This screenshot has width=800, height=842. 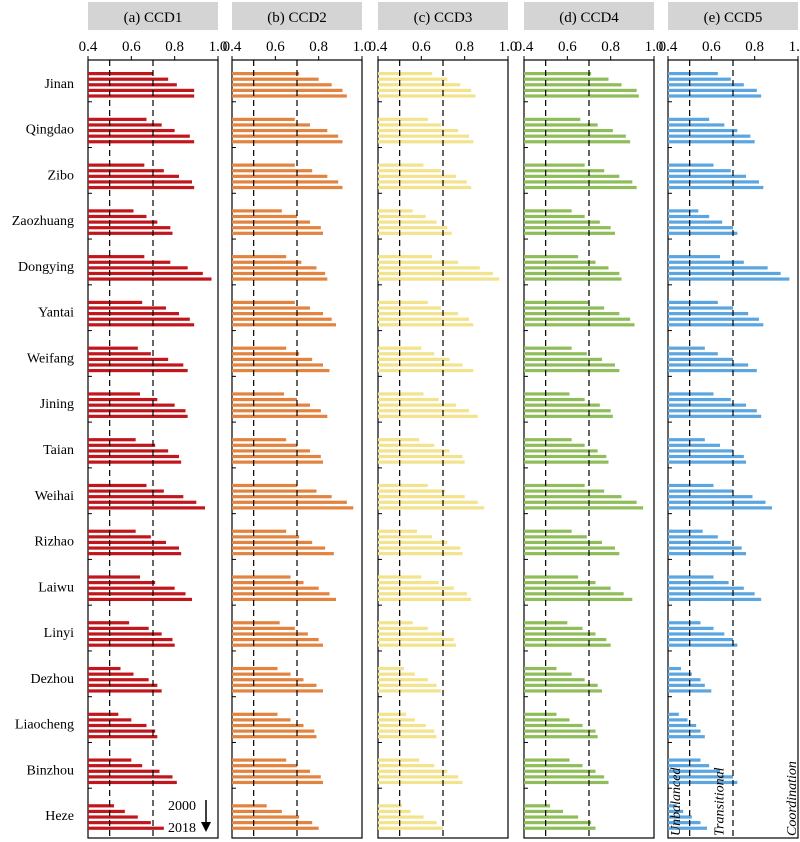 What do you see at coordinates (711, 47) in the screenshot?
I see `x-tick-label: 0.6` at bounding box center [711, 47].